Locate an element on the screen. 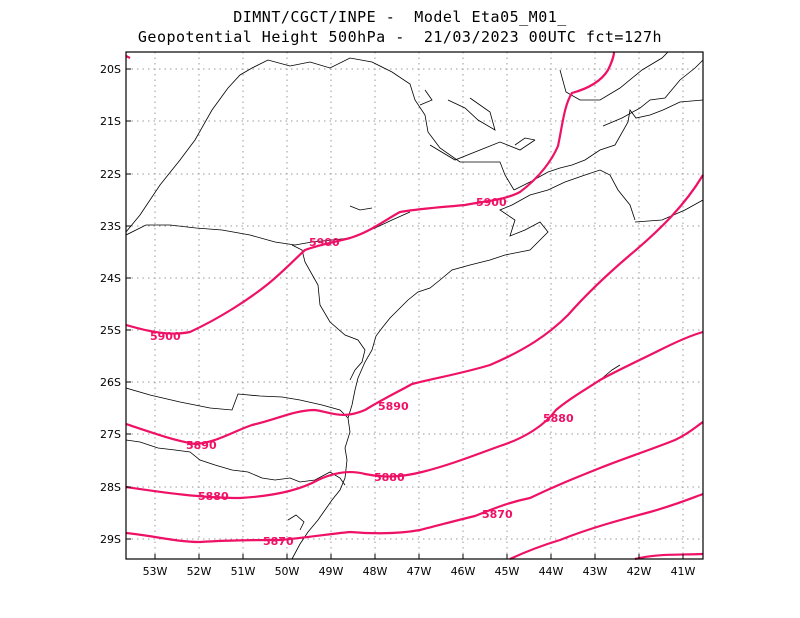  lat-label: 23S is located at coordinates (110, 226).